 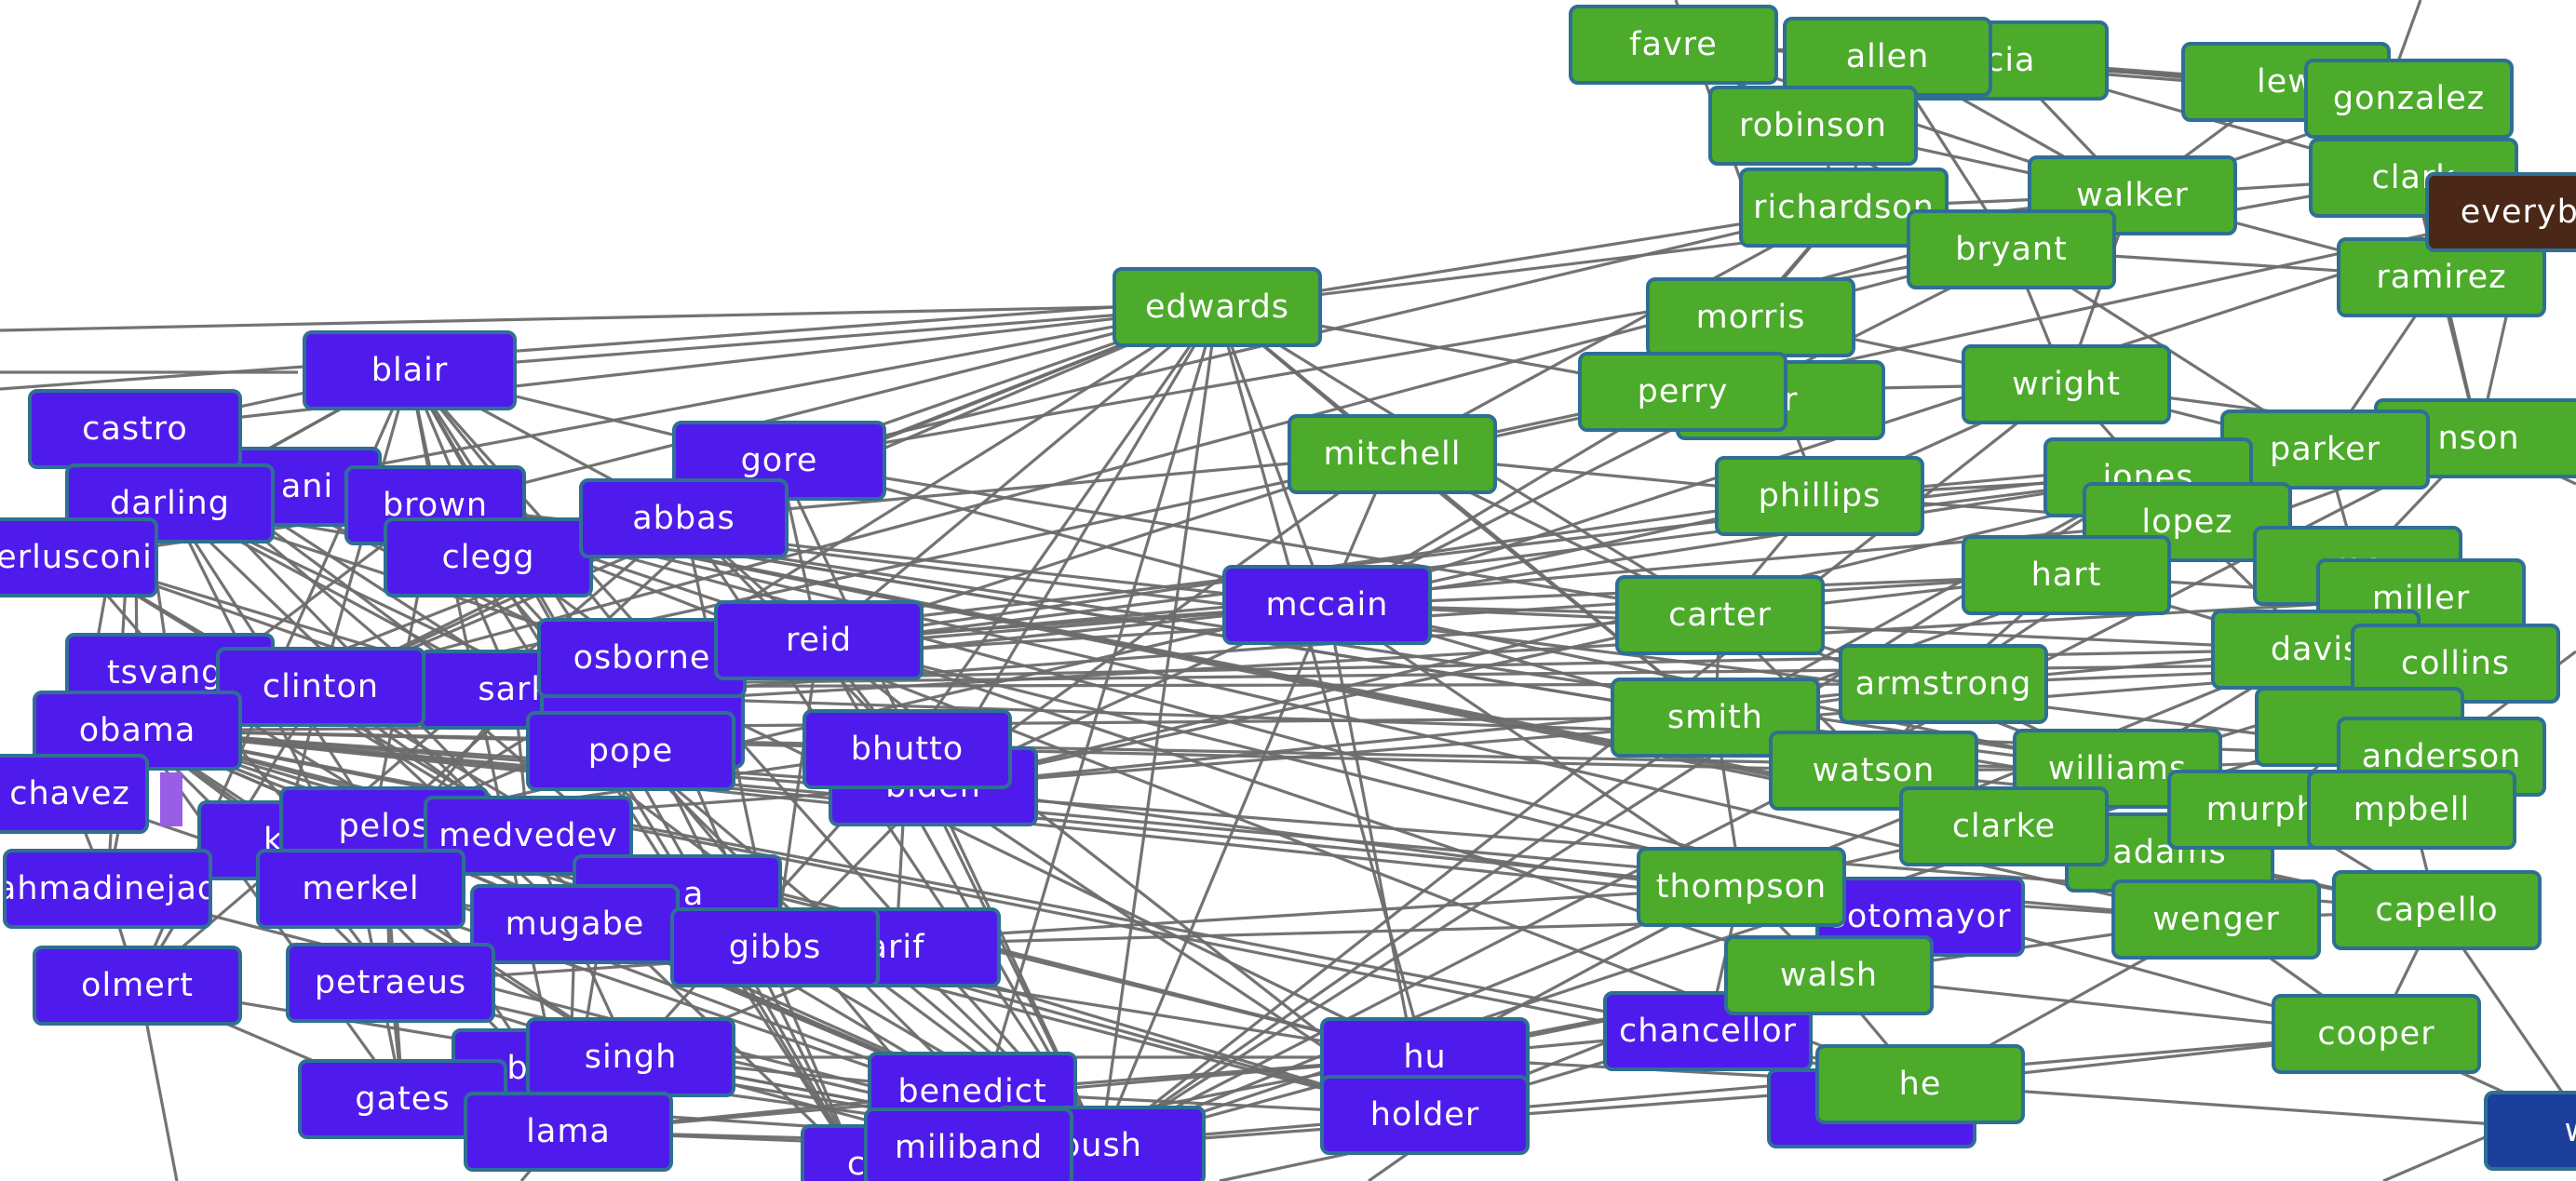 I want to click on node-reid: reid, so click(x=819, y=640).